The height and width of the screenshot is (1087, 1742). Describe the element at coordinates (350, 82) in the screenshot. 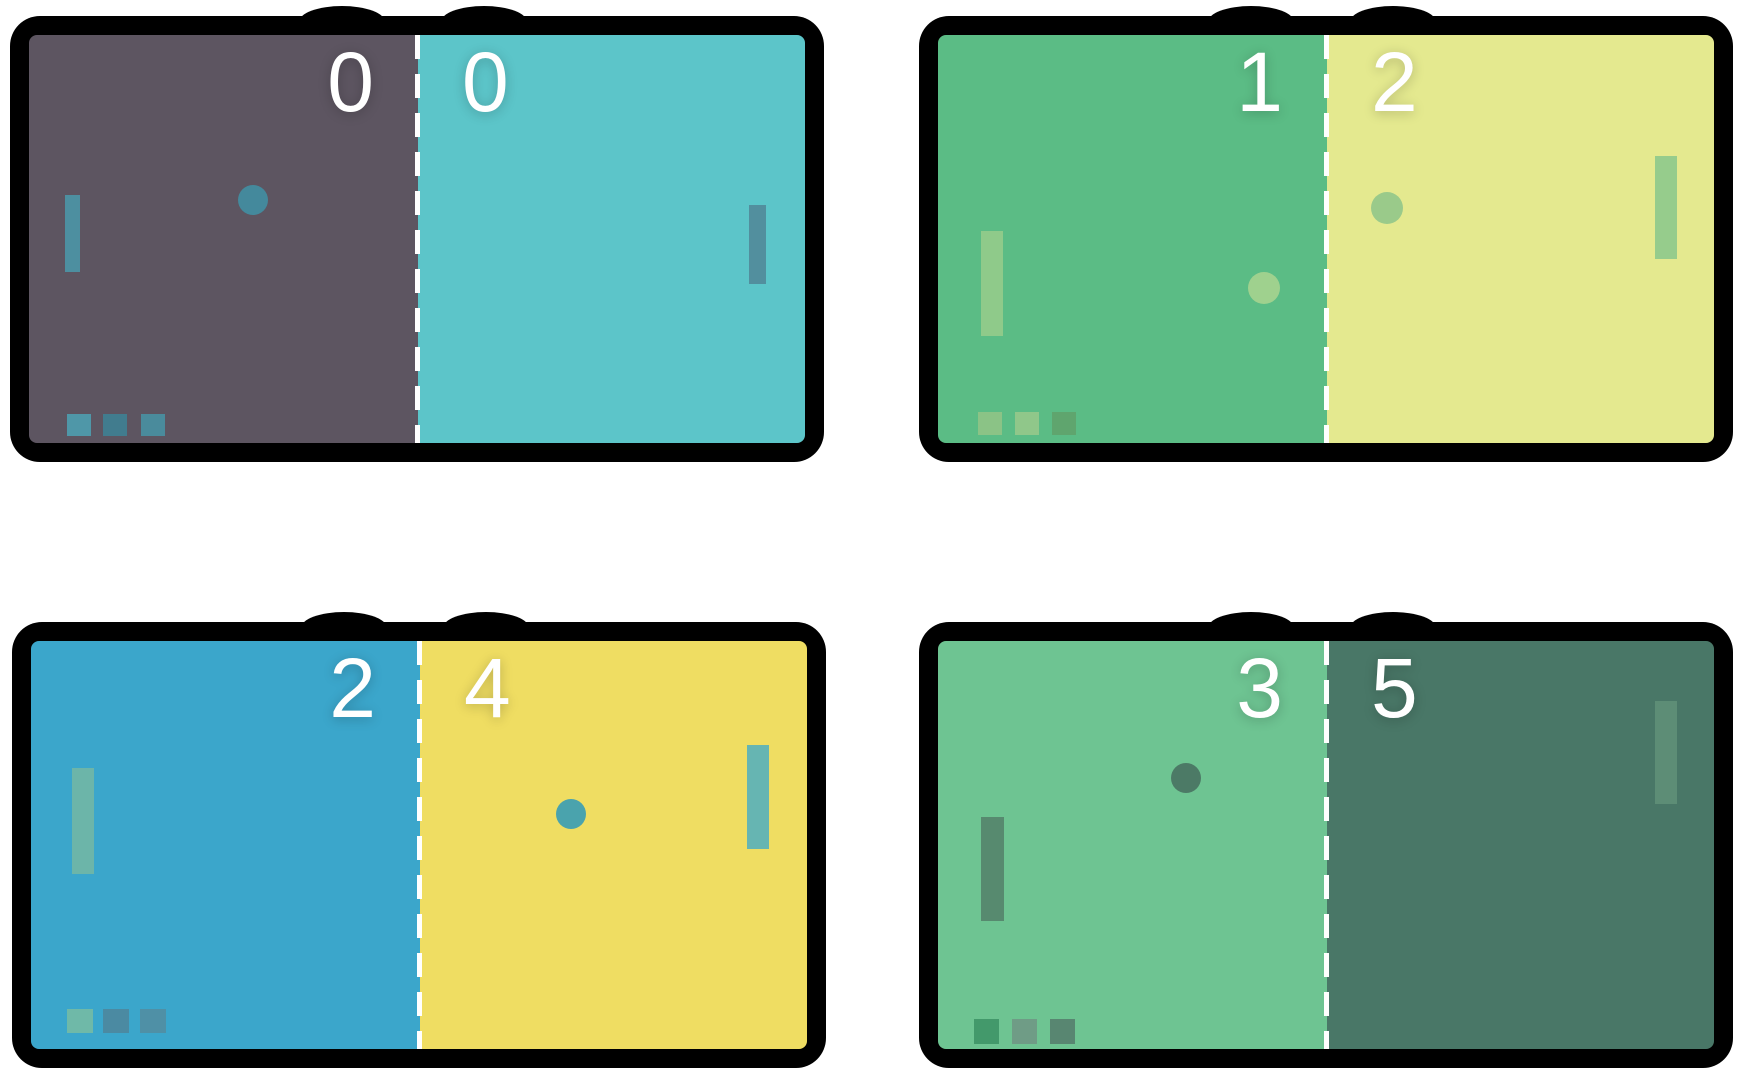

I see `left-player-score: 0` at that location.